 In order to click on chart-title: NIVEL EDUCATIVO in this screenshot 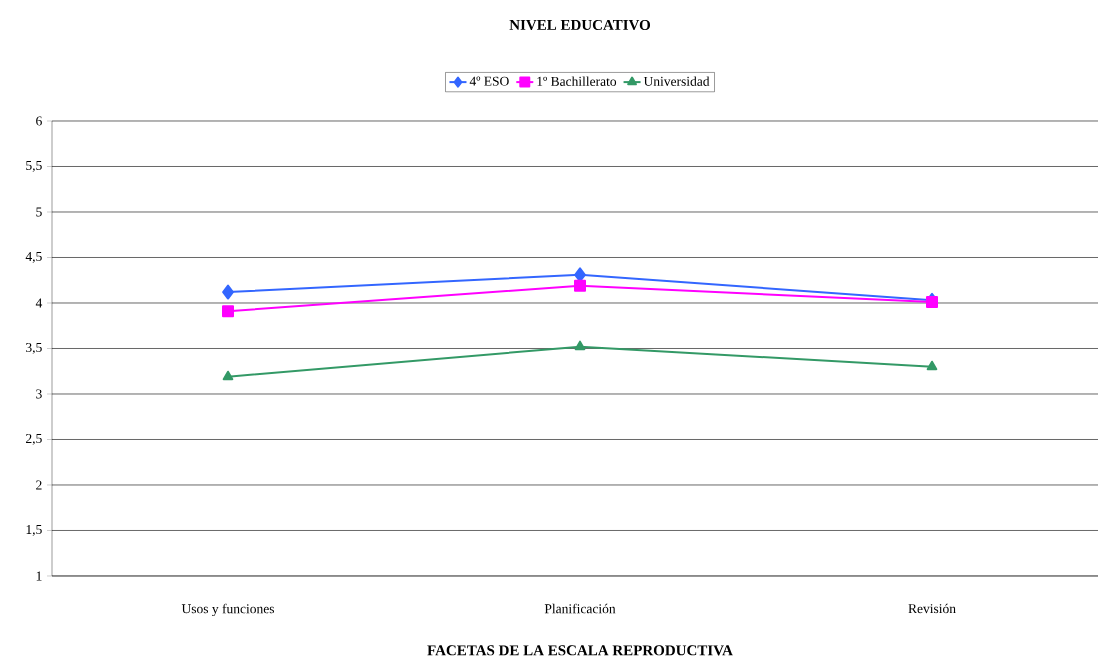, I will do `click(580, 25)`.